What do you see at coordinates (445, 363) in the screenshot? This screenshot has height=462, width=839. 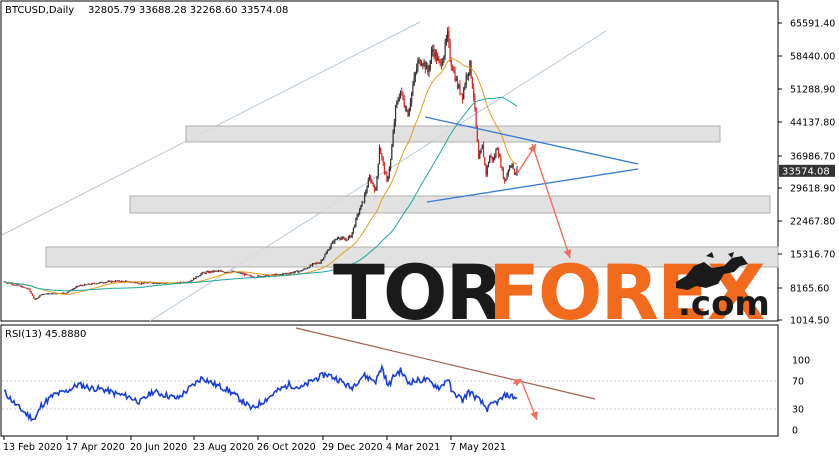 I see `rsi-trendline` at bounding box center [445, 363].